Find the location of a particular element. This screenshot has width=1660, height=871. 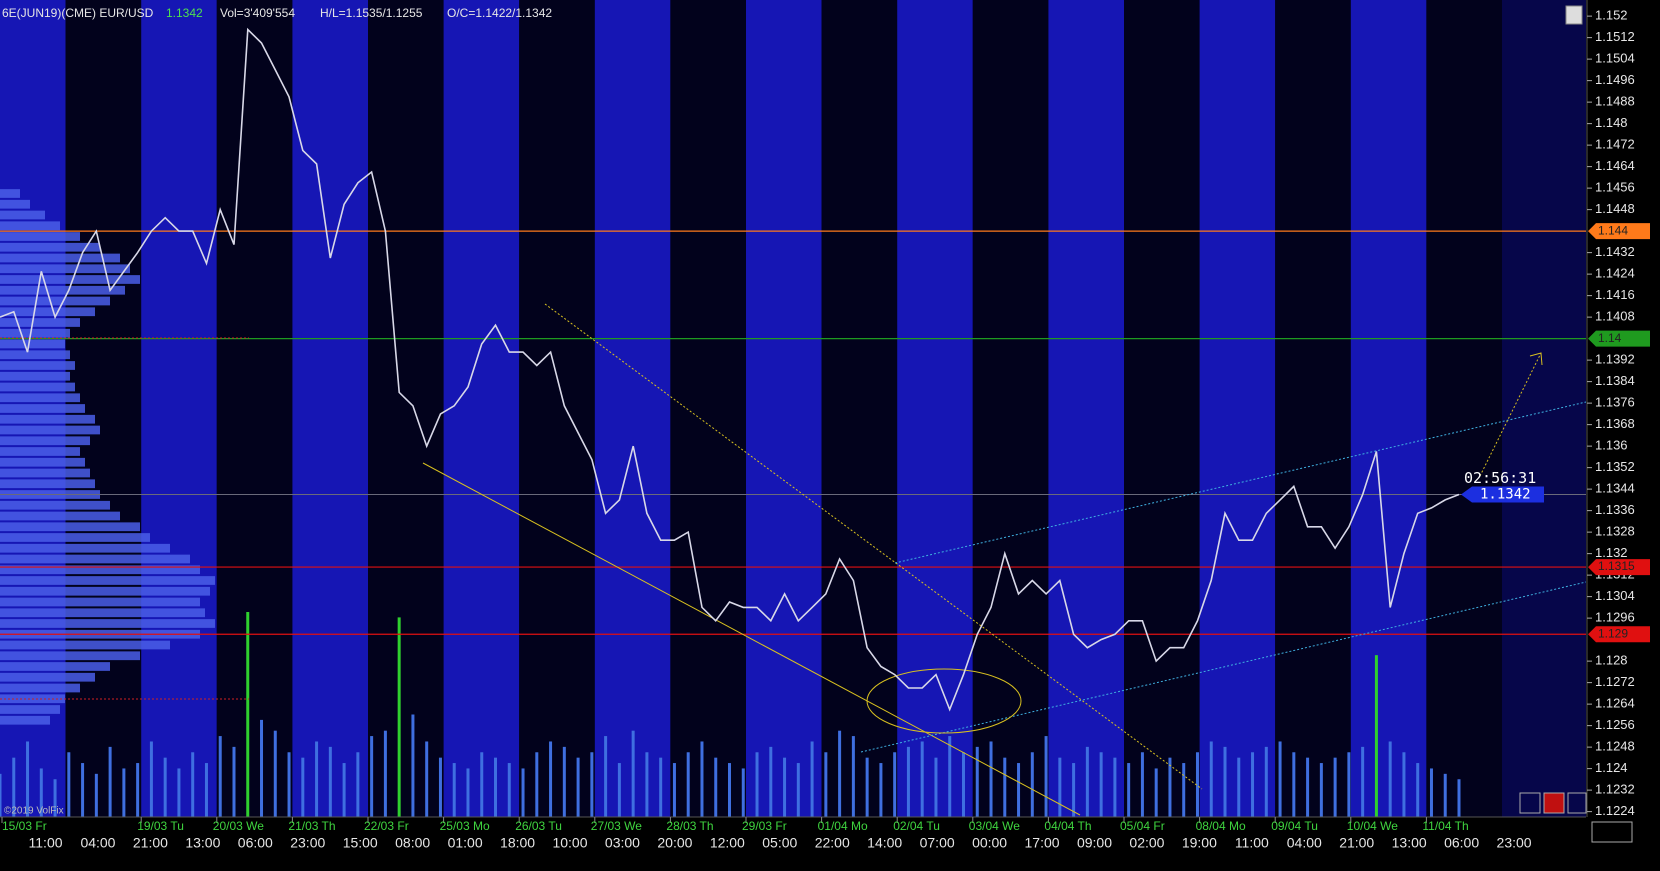

y-tick-label: 1.1328 is located at coordinates (1615, 531).